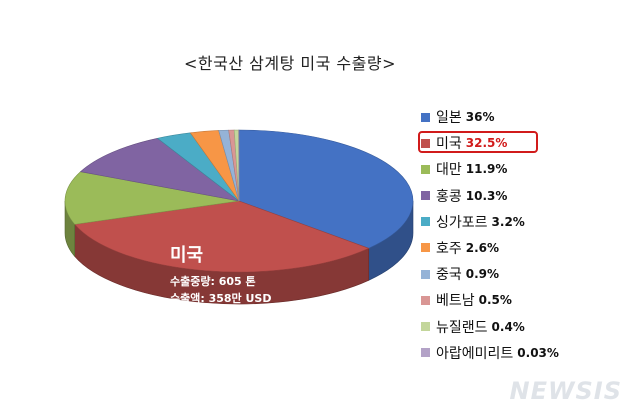 The image size is (640, 411). I want to click on legend-value: 10.3%, so click(486, 195).